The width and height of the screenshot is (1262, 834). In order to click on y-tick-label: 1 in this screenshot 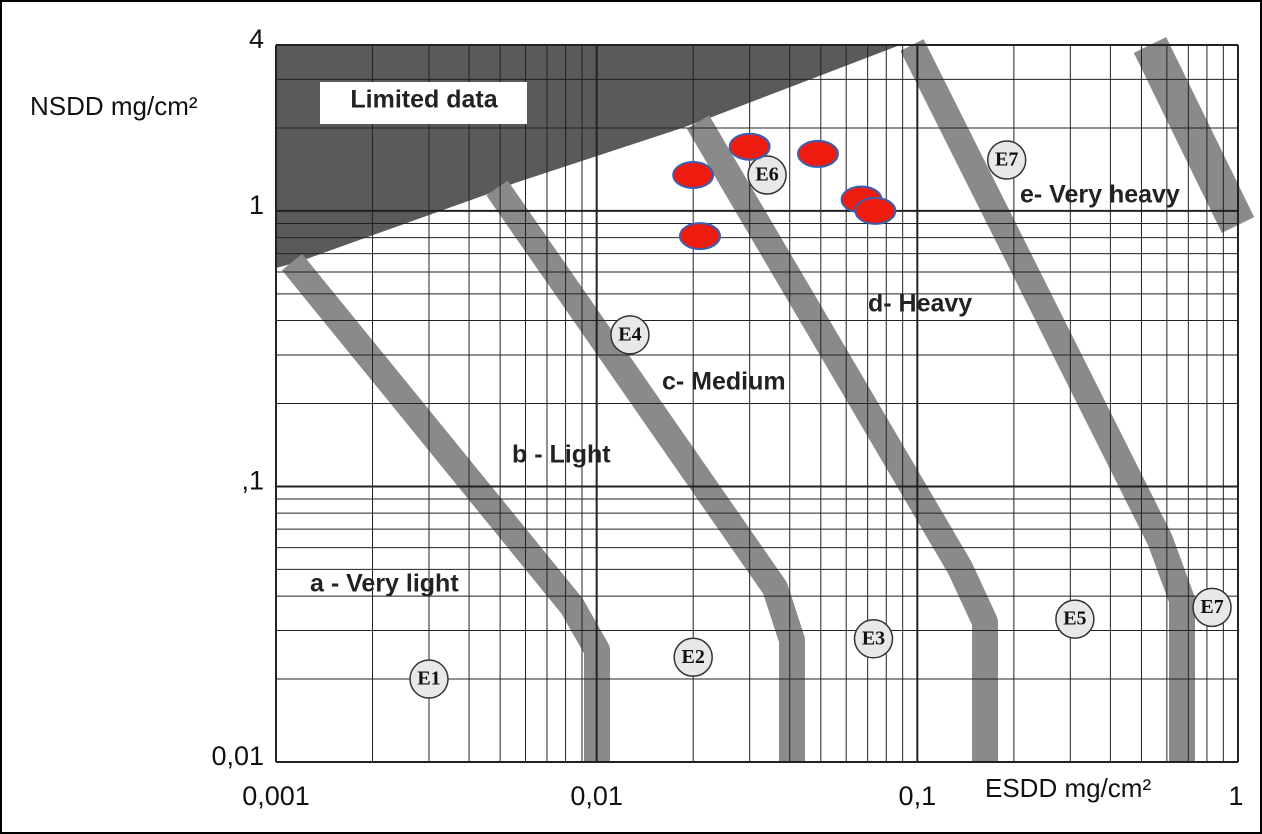, I will do `click(256, 205)`.